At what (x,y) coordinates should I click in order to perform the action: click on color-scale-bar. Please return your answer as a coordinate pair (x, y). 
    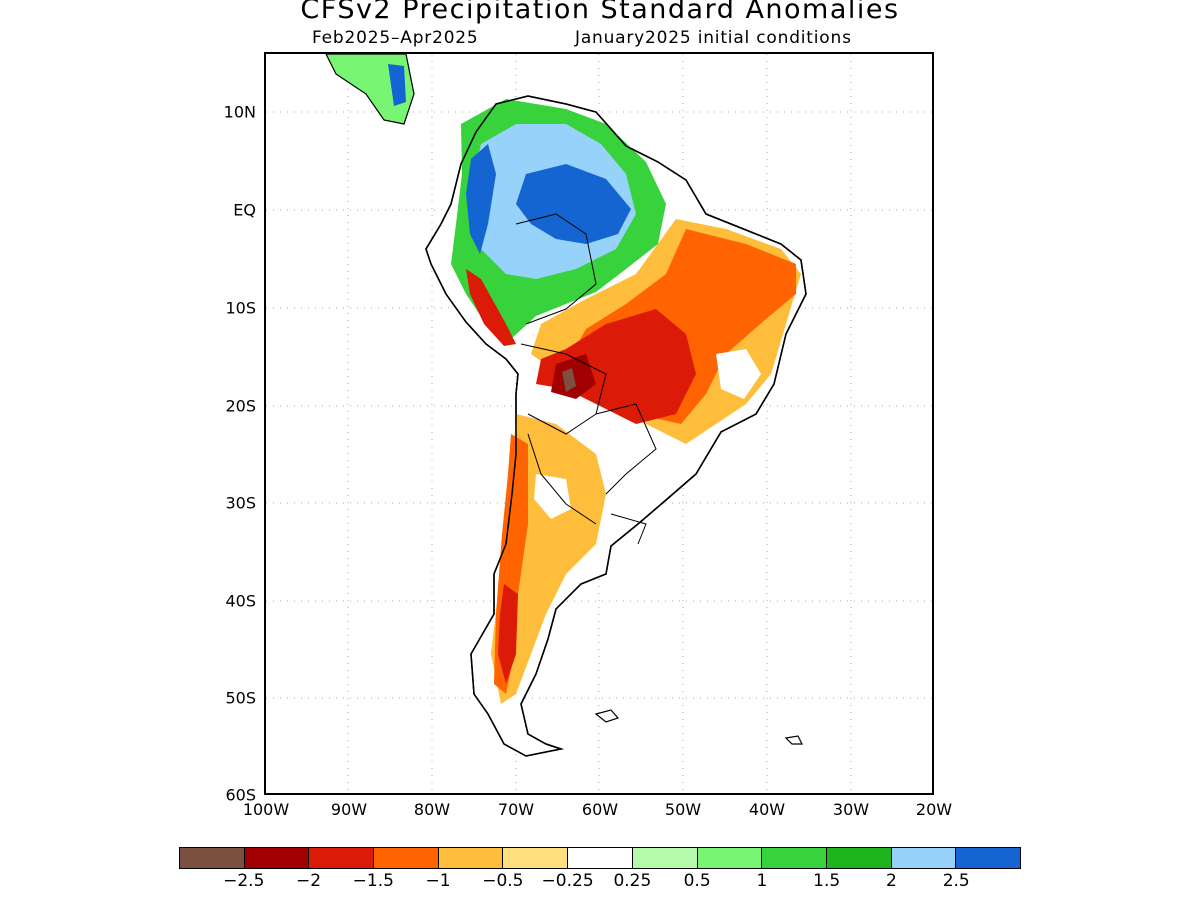
    Looking at the image, I should click on (600, 858).